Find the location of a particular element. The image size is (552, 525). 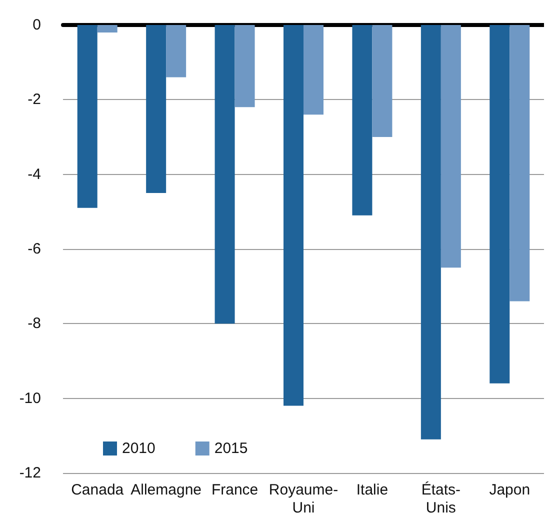

legend-label: 2010 is located at coordinates (139, 448).